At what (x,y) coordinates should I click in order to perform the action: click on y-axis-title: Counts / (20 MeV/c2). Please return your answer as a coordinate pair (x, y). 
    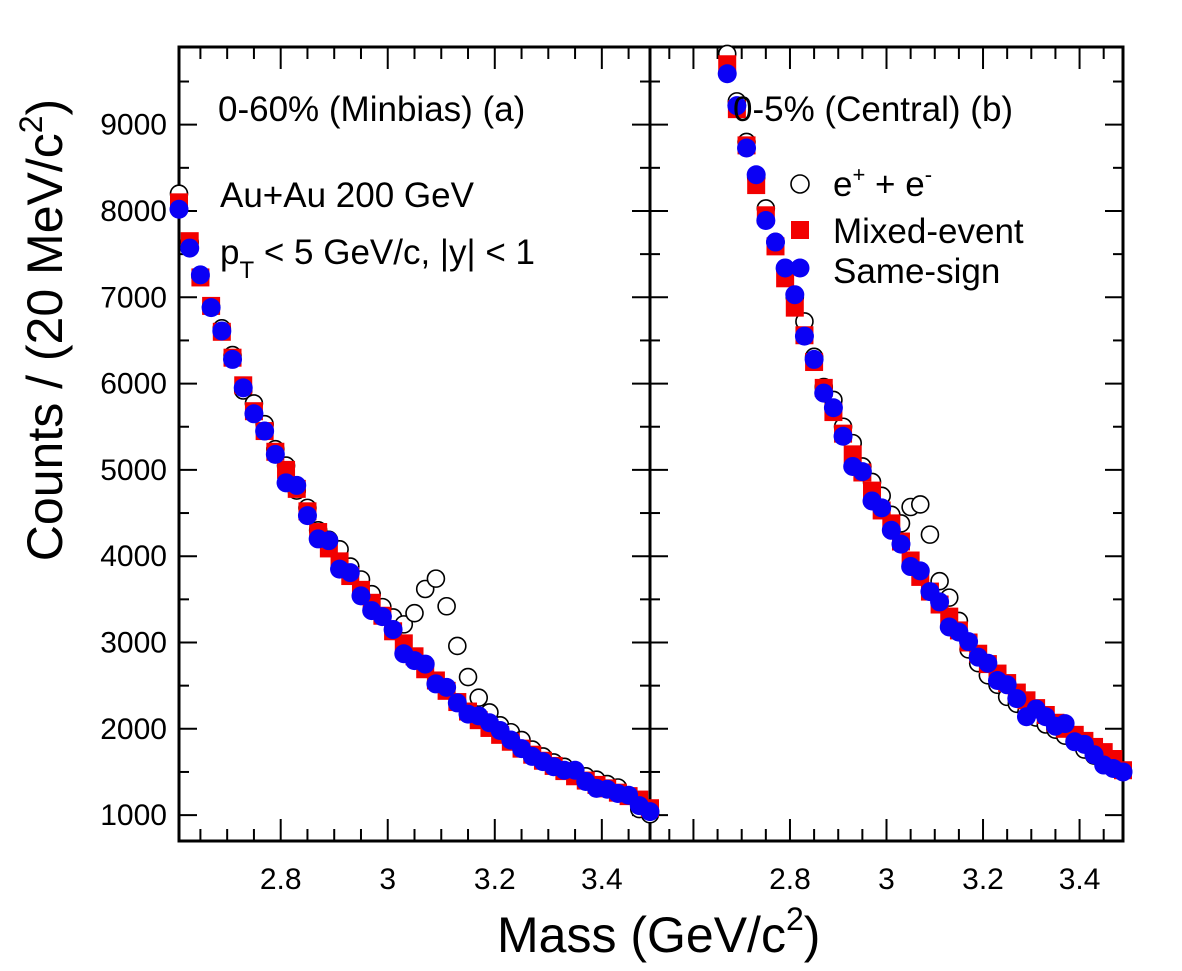
    Looking at the image, I should click on (43, 330).